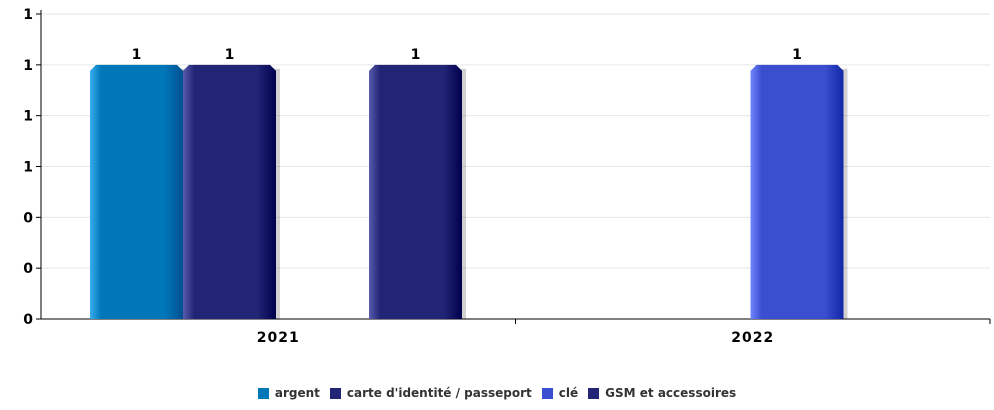 The image size is (994, 410). What do you see at coordinates (263, 393) in the screenshot?
I see `legend-swatch-argent` at bounding box center [263, 393].